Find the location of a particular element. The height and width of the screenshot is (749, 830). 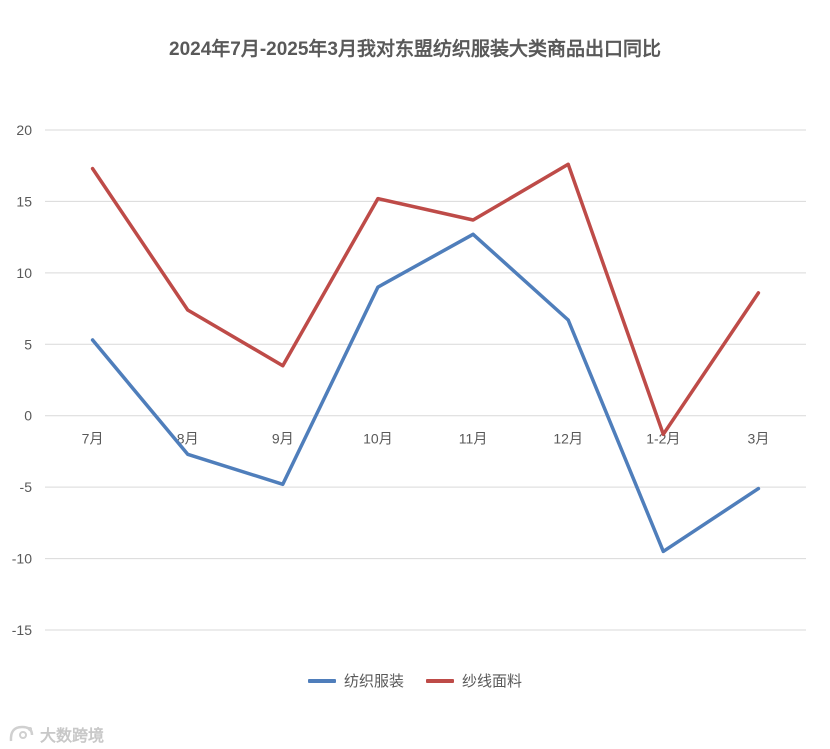

y-tick-label: 10 is located at coordinates (24, 273).